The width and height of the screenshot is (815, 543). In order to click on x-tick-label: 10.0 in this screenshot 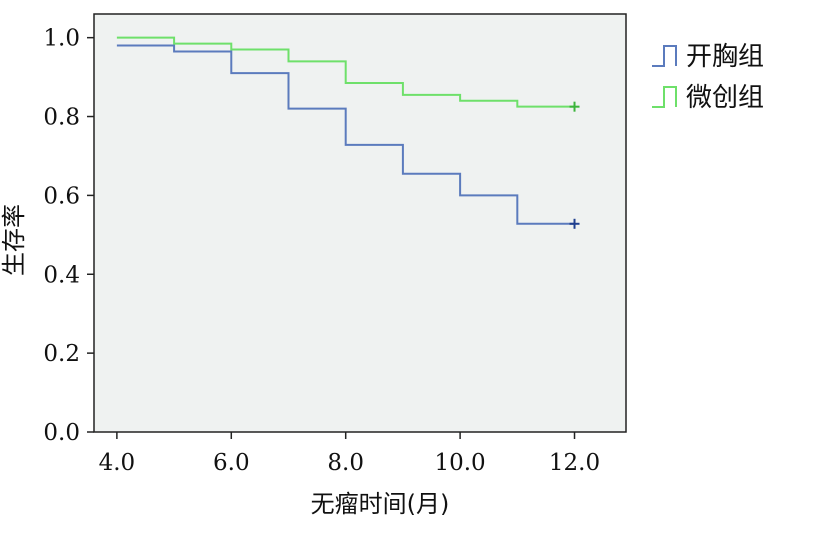, I will do `click(459, 463)`.